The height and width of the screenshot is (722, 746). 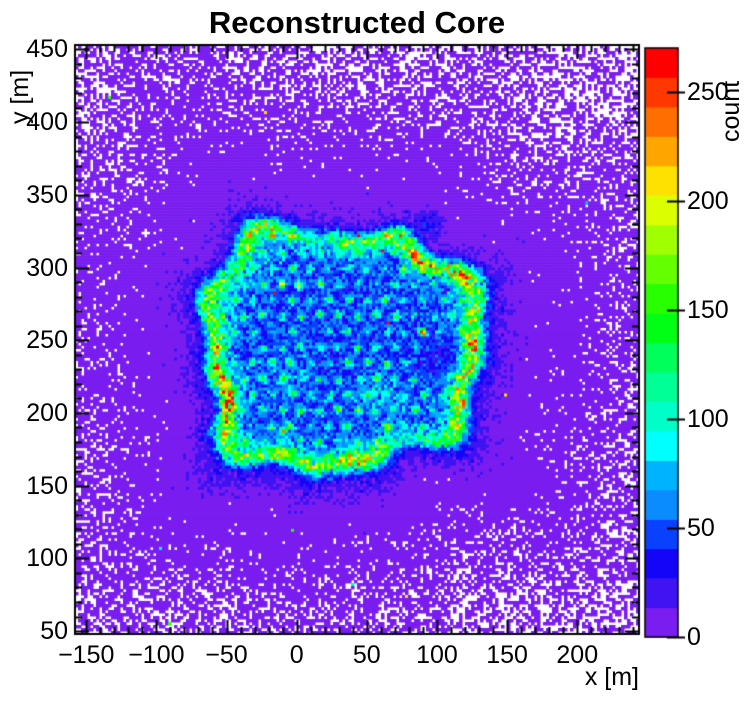 I want to click on y-tick-label: 200, so click(x=47, y=412).